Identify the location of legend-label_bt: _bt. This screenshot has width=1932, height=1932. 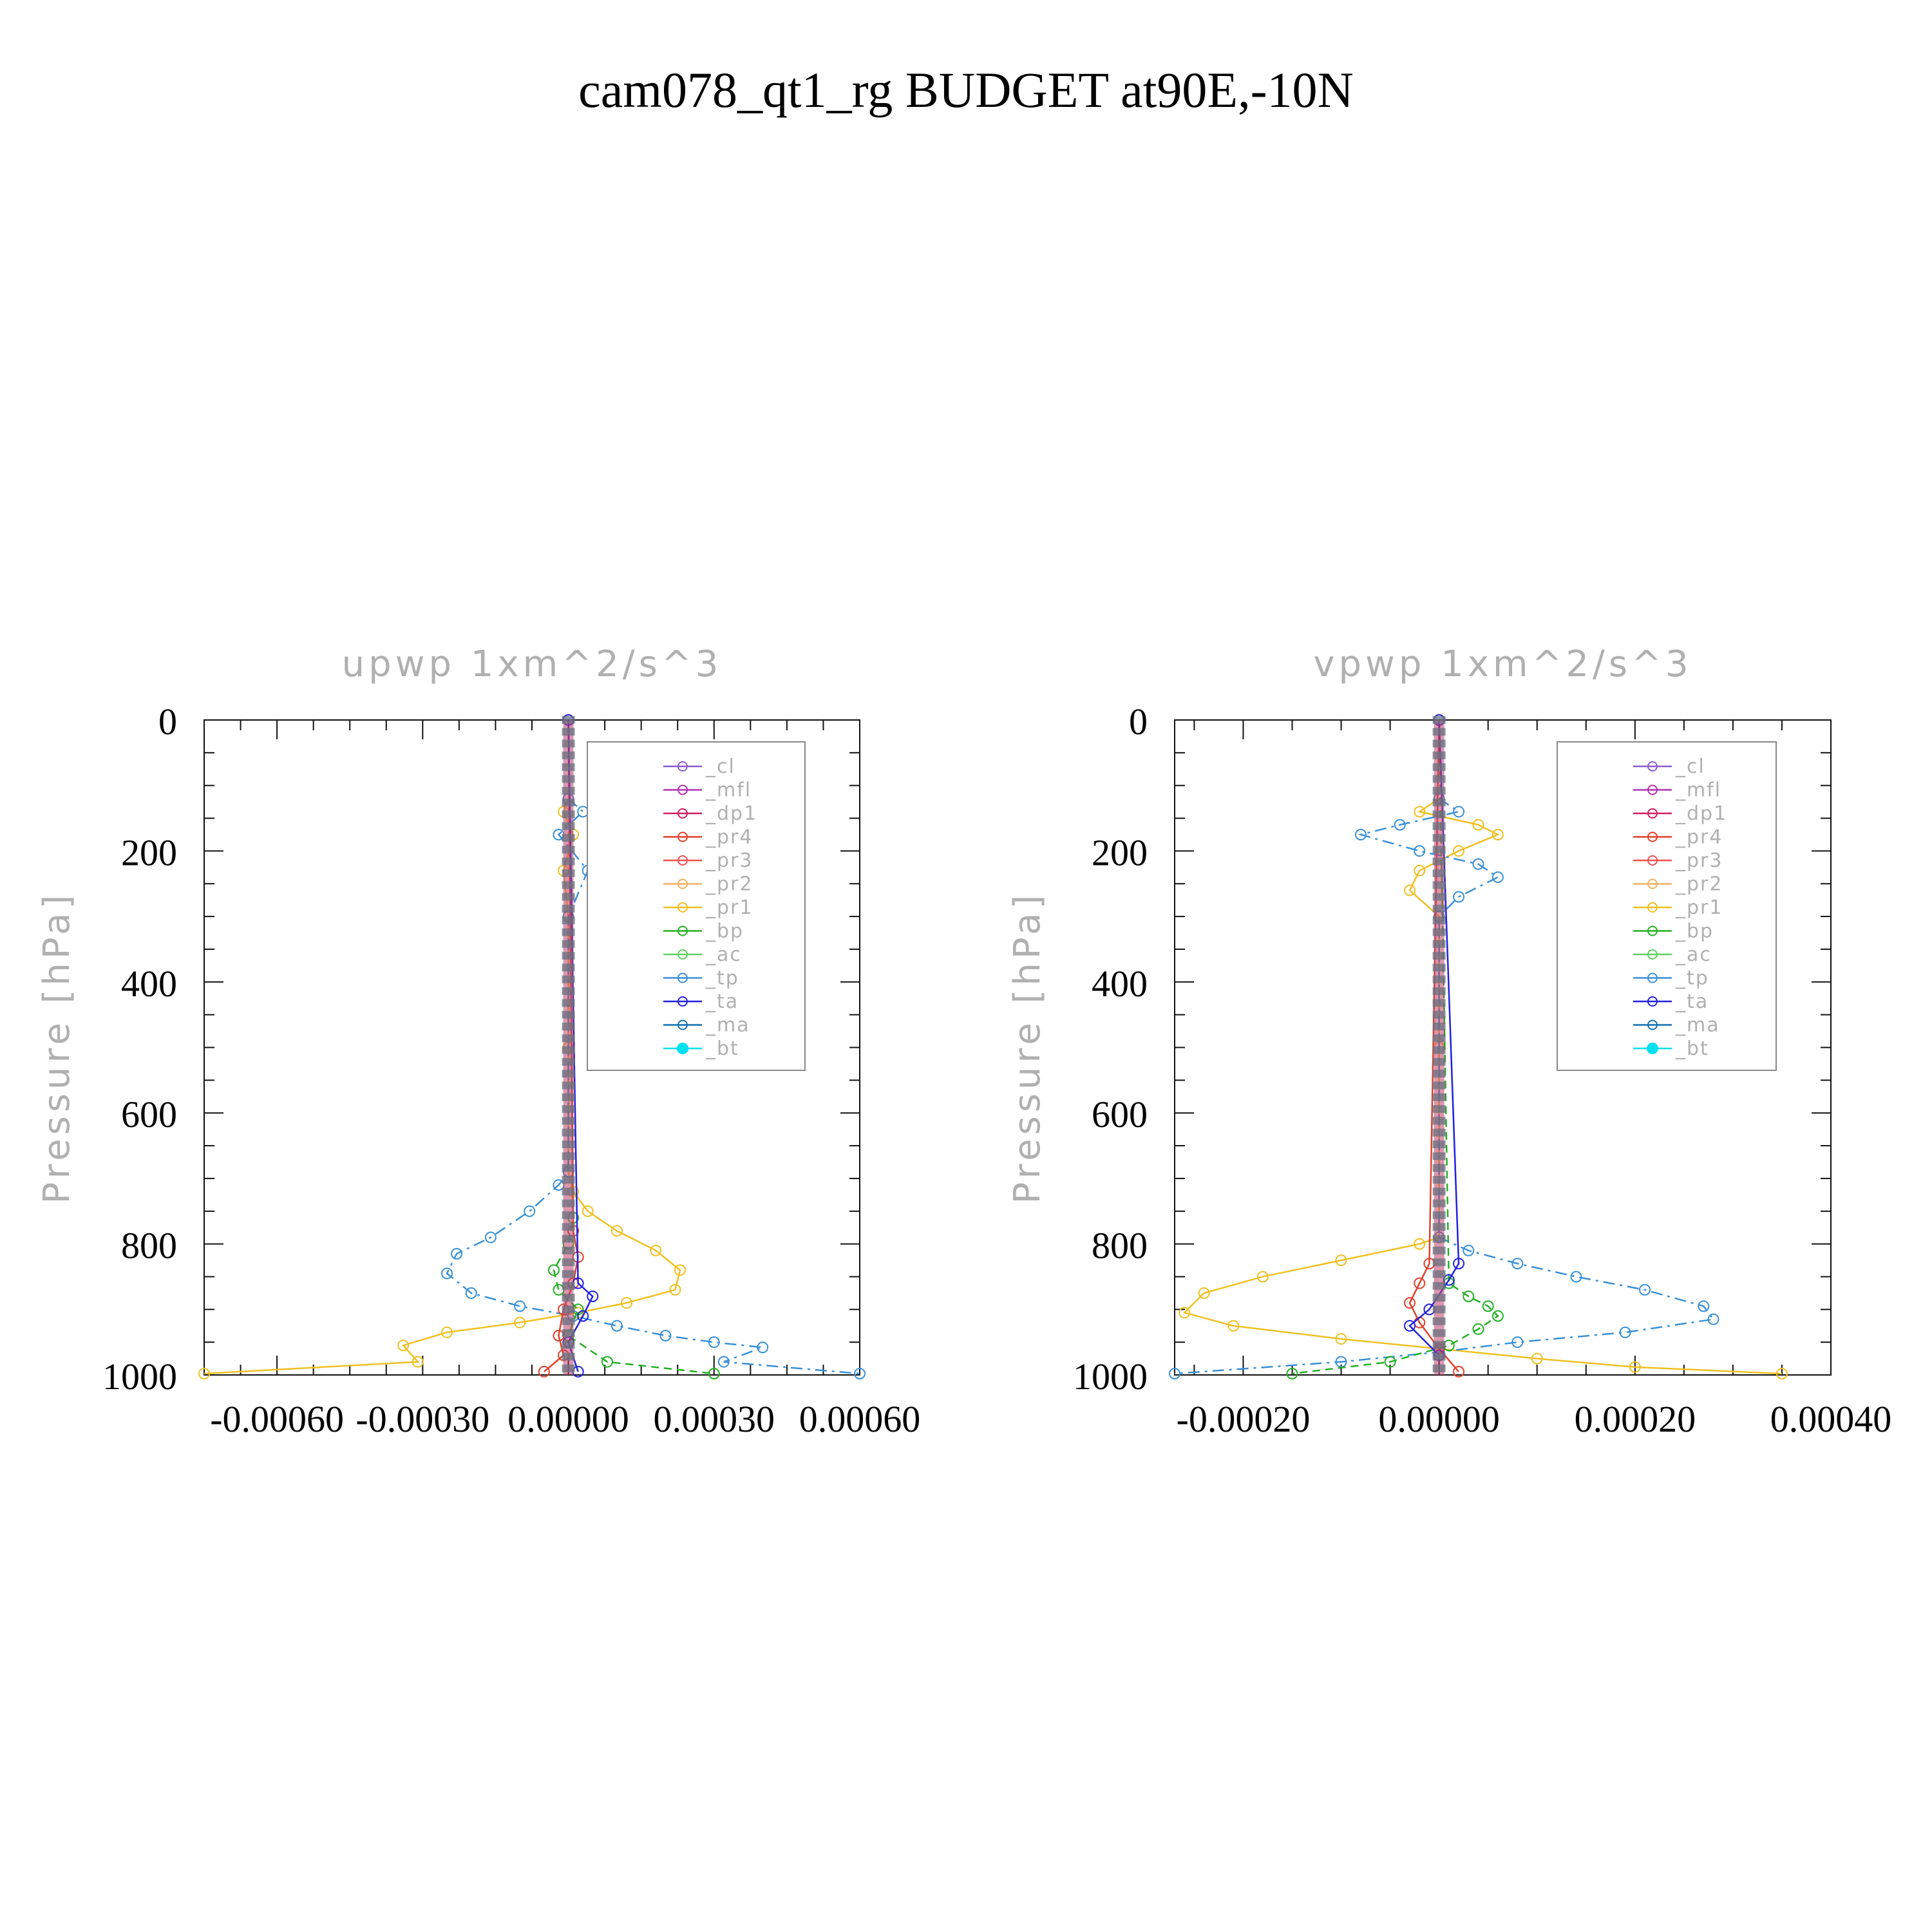
(722, 1048).